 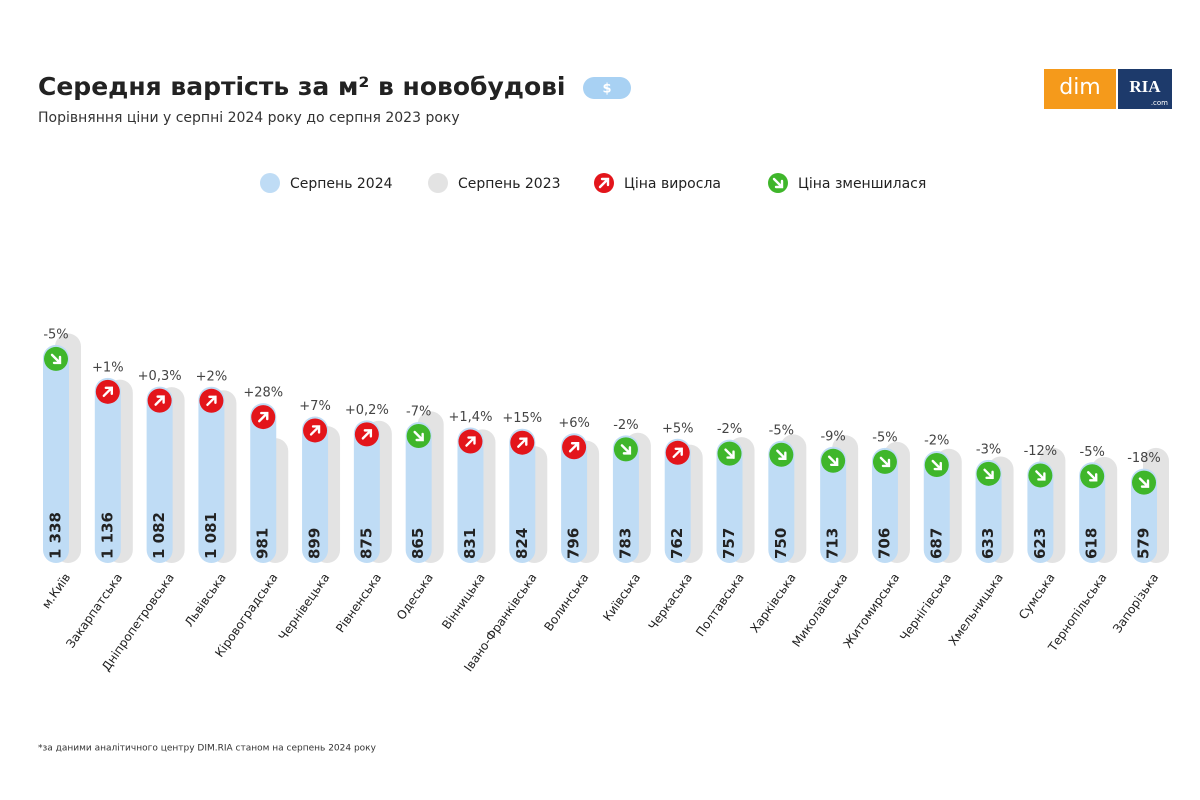 What do you see at coordinates (678, 428) in the screenshot?
I see `change-label: +5%` at bounding box center [678, 428].